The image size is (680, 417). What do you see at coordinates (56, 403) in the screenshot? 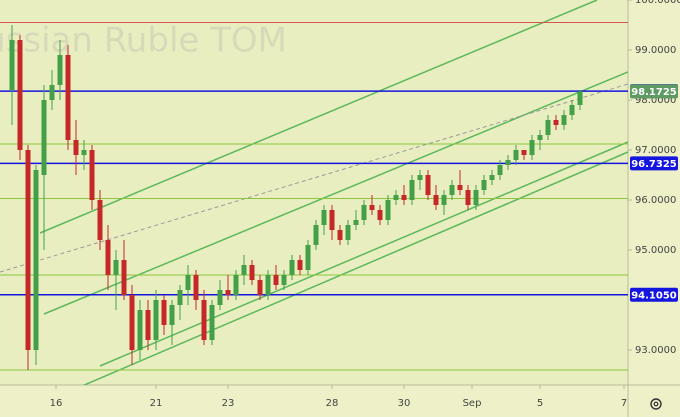
I see `x-tick-label: 16` at bounding box center [56, 403].